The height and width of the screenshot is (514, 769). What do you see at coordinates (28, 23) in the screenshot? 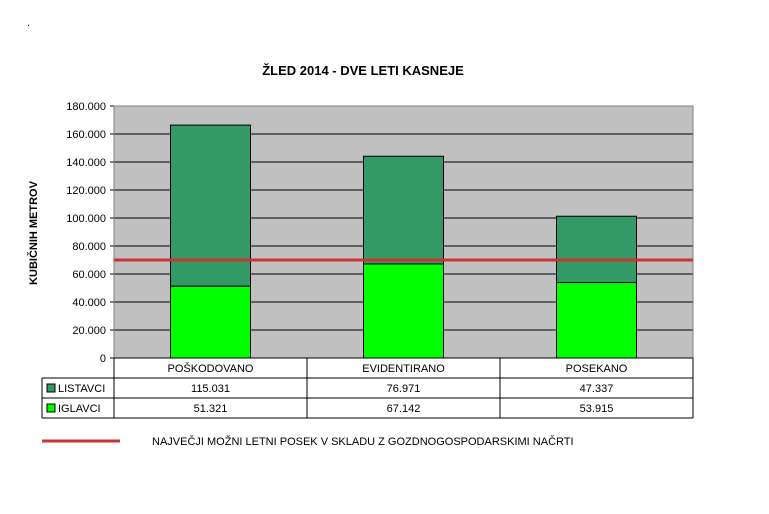
I see `corner-mark: .` at bounding box center [28, 23].